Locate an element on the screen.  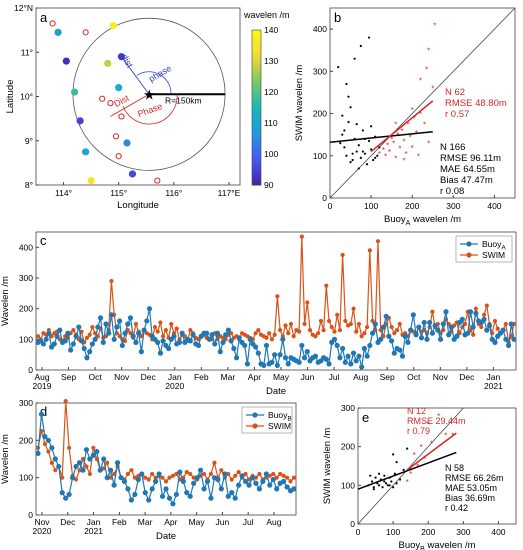
x-tick-label-d: Mar is located at coordinates (145, 522).